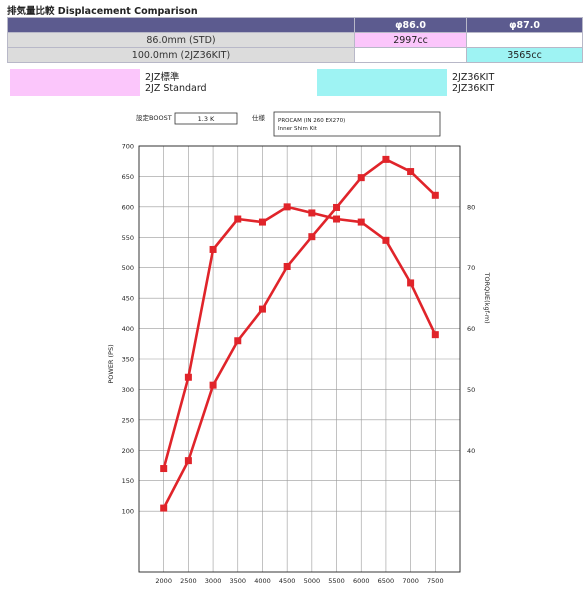 The height and width of the screenshot is (594, 588). I want to click on y-tick-label: 450, so click(128, 299).